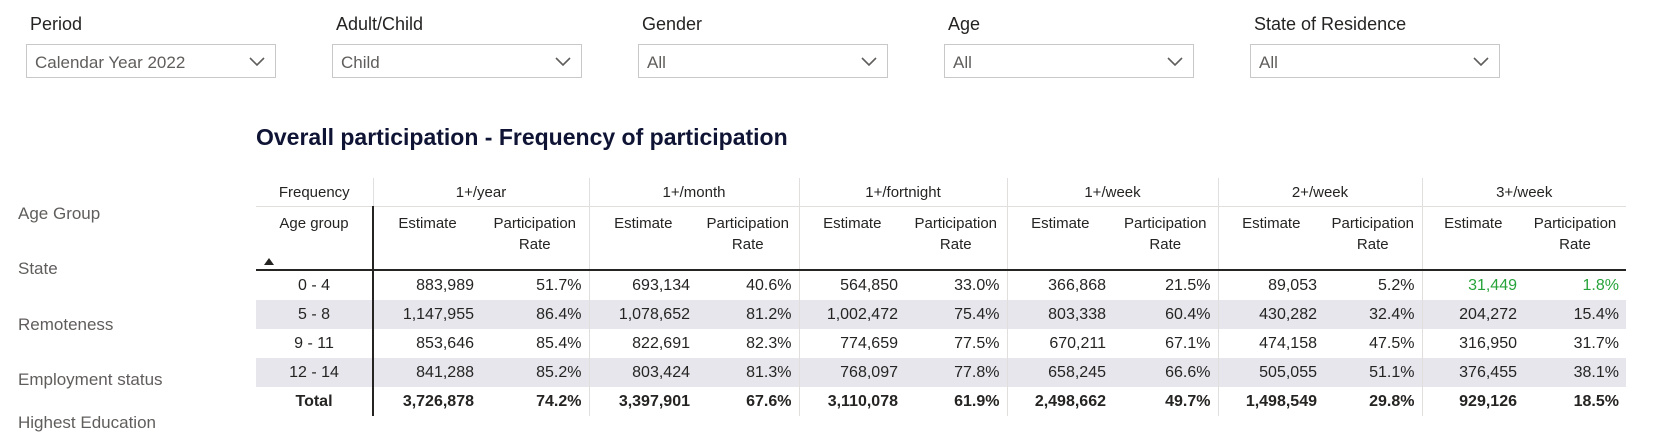  I want to click on filter-state-of-residence: State of Residence All, so click(1375, 45).